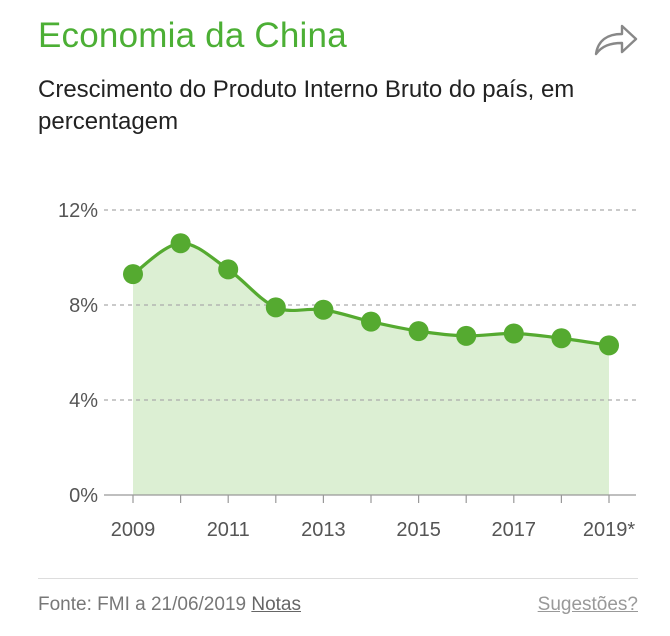 This screenshot has width=670, height=636. I want to click on divider, so click(338, 578).